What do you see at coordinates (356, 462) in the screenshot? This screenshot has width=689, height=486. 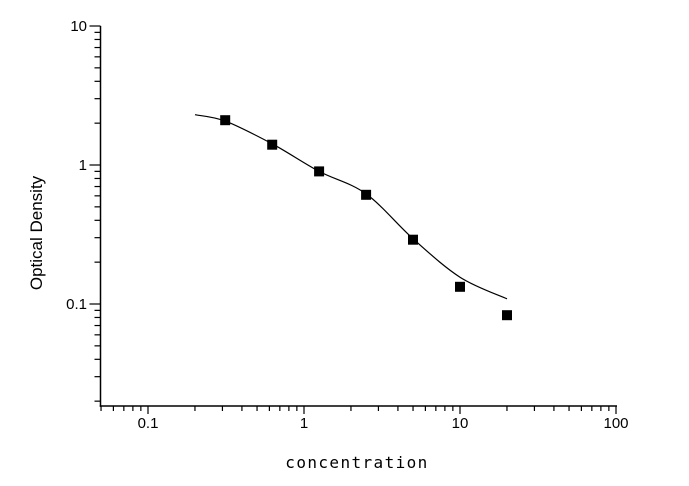 I see `x-axis-title: concentration` at bounding box center [356, 462].